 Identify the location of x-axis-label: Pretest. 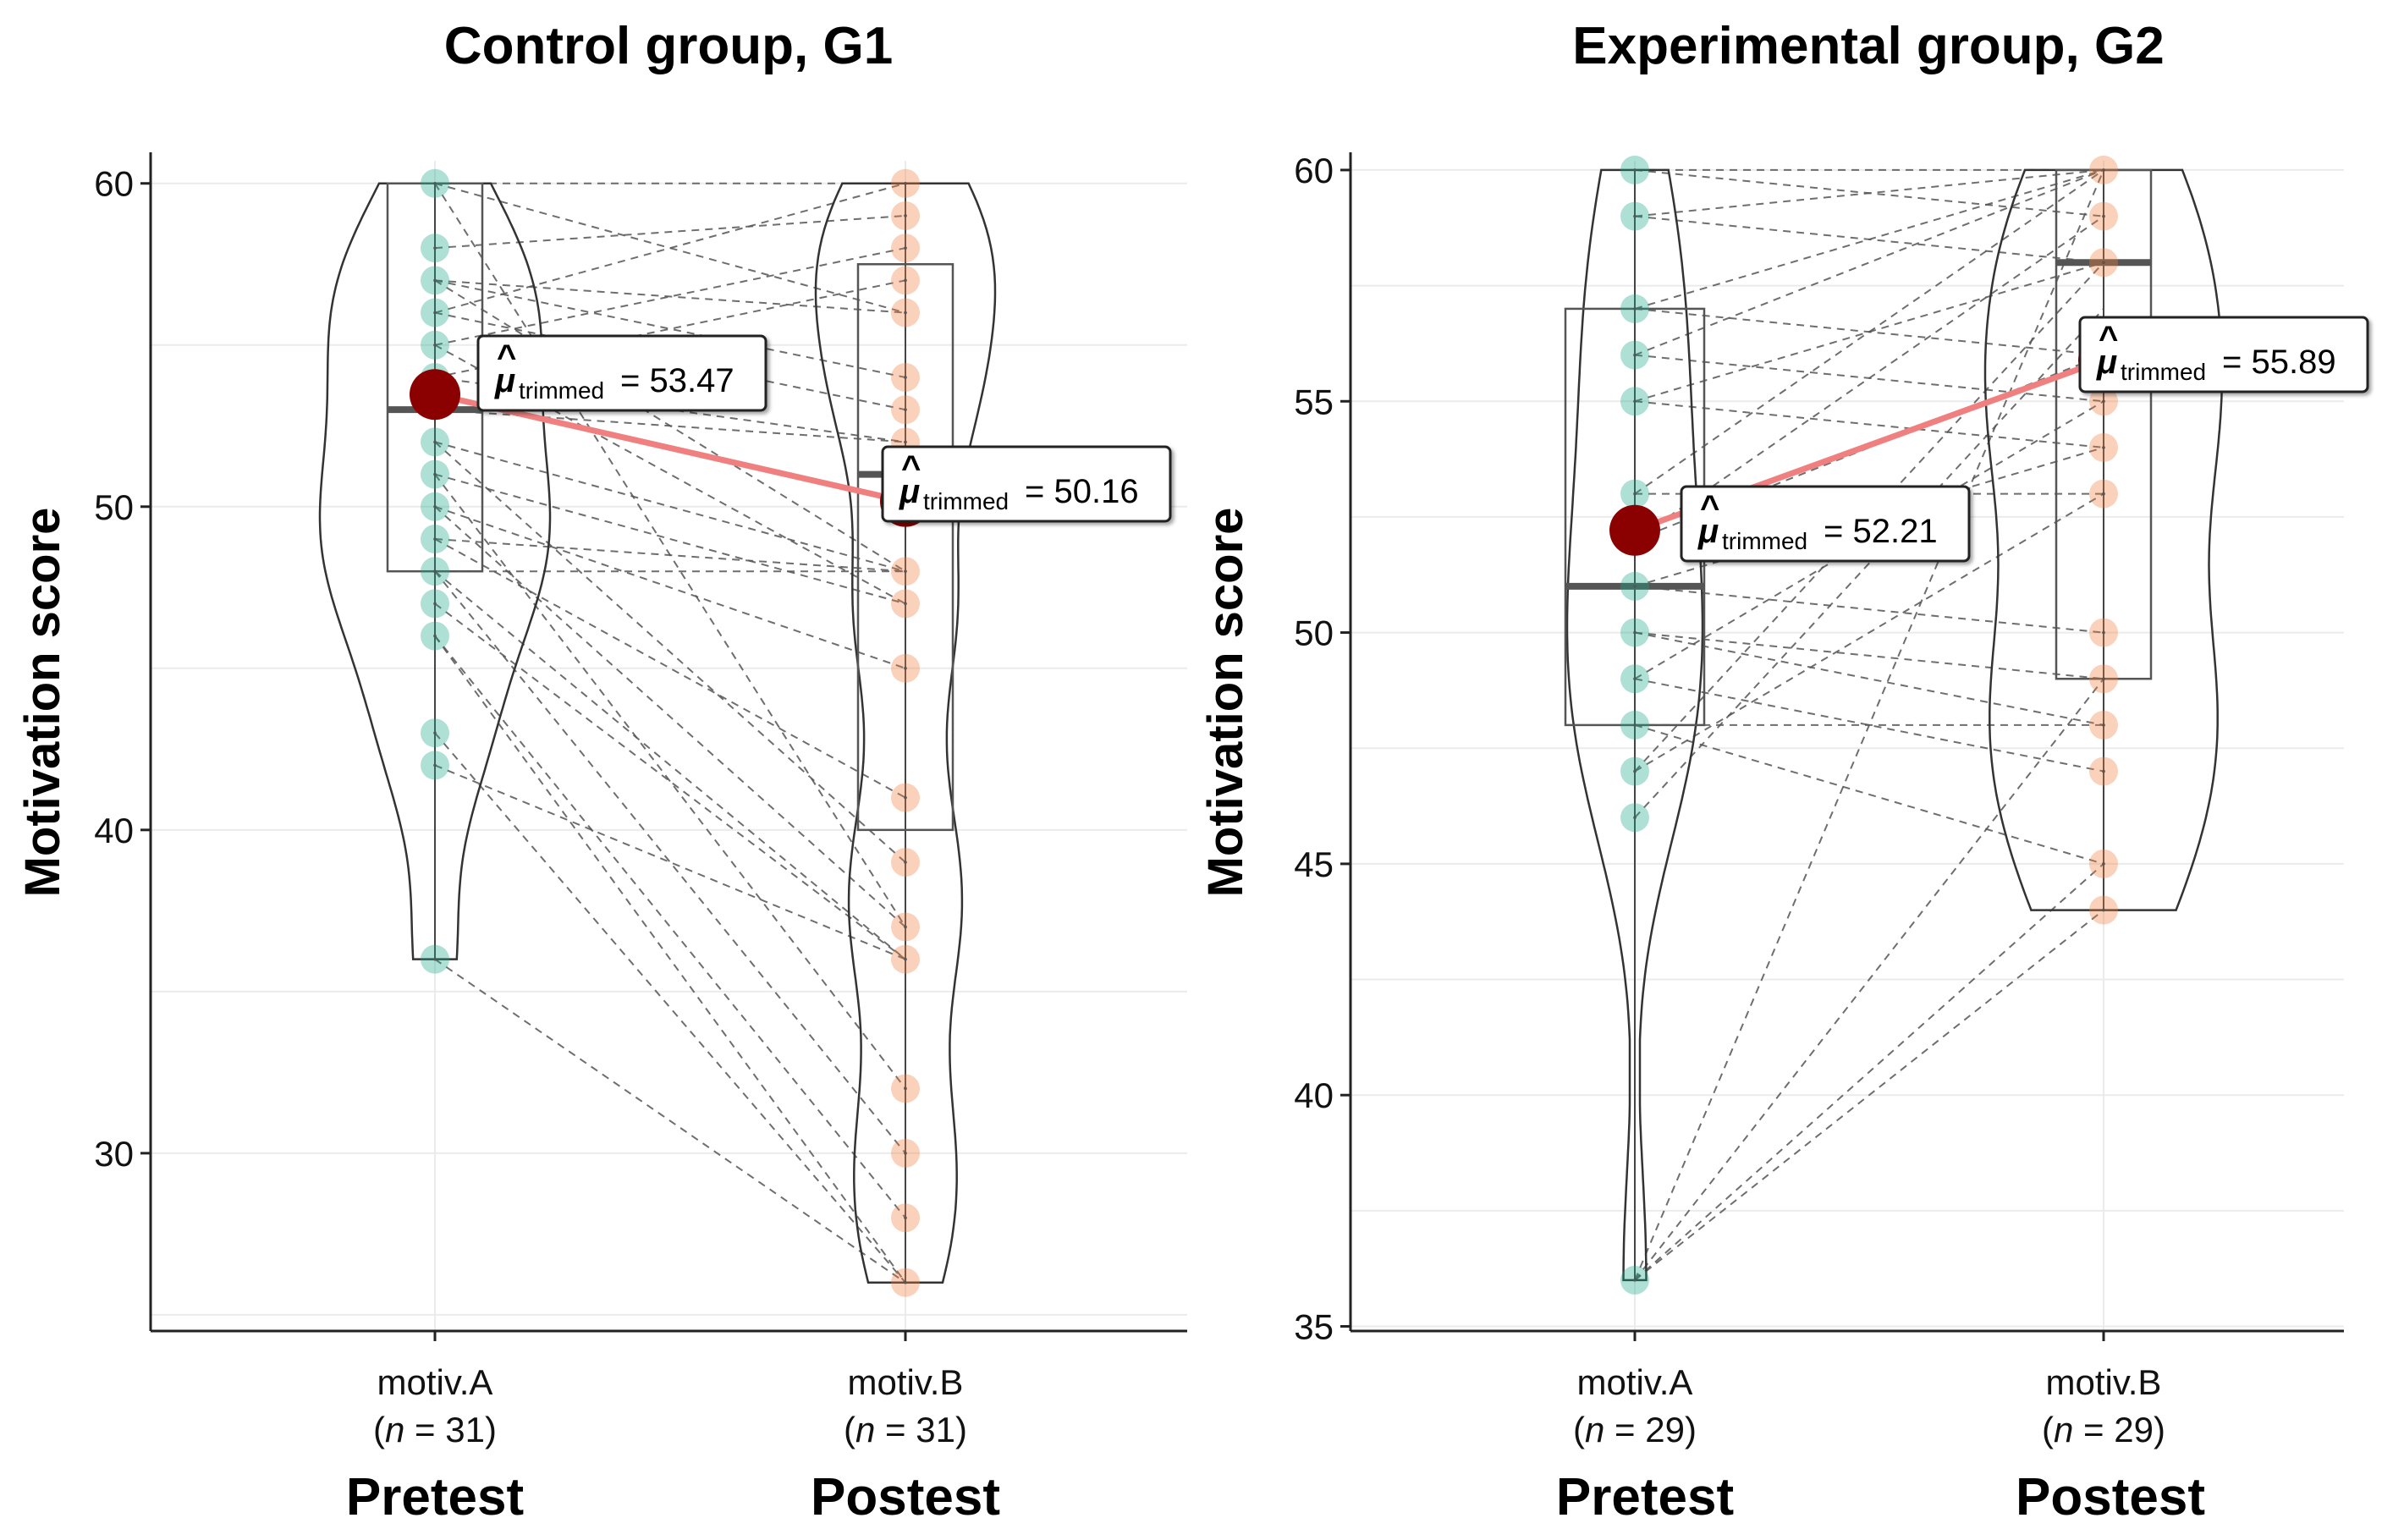
(435, 1497).